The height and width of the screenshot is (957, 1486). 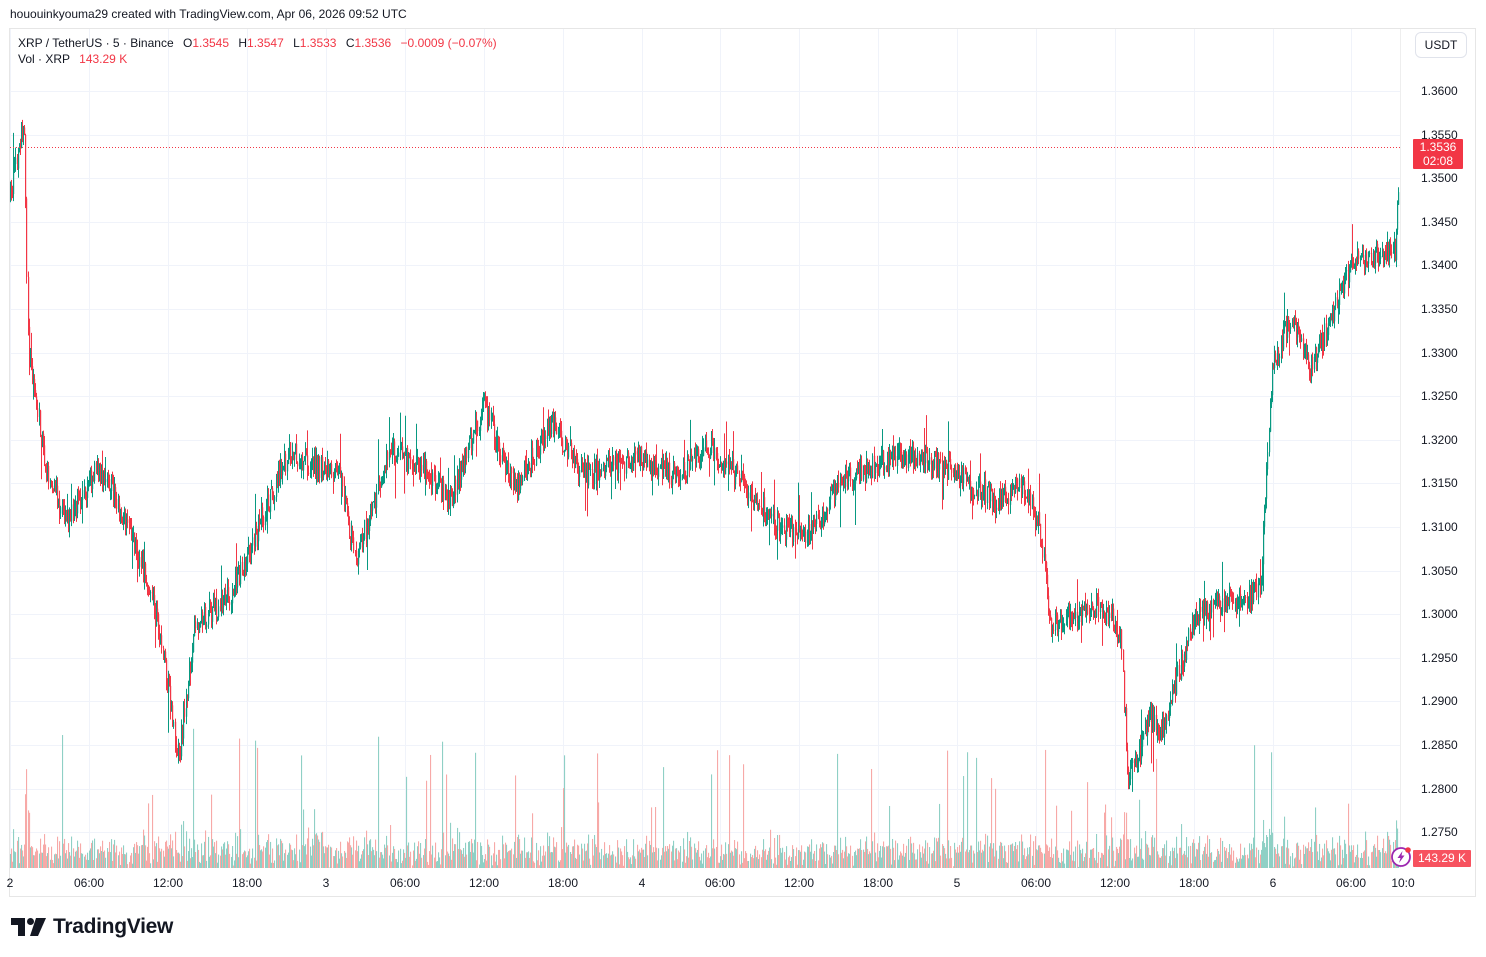 I want to click on volume-legend-row: Vol · XRP 143.29 K, so click(x=257, y=59).